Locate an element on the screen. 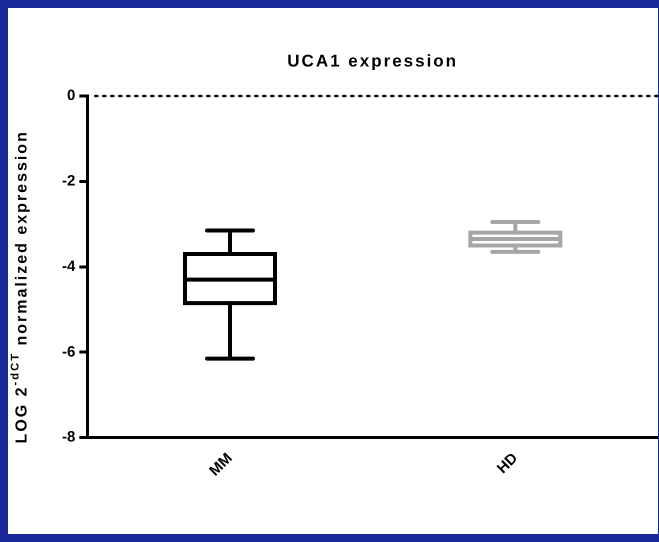 Image resolution: width=659 pixels, height=542 pixels. y-tick-label: 0 is located at coordinates (71, 95).